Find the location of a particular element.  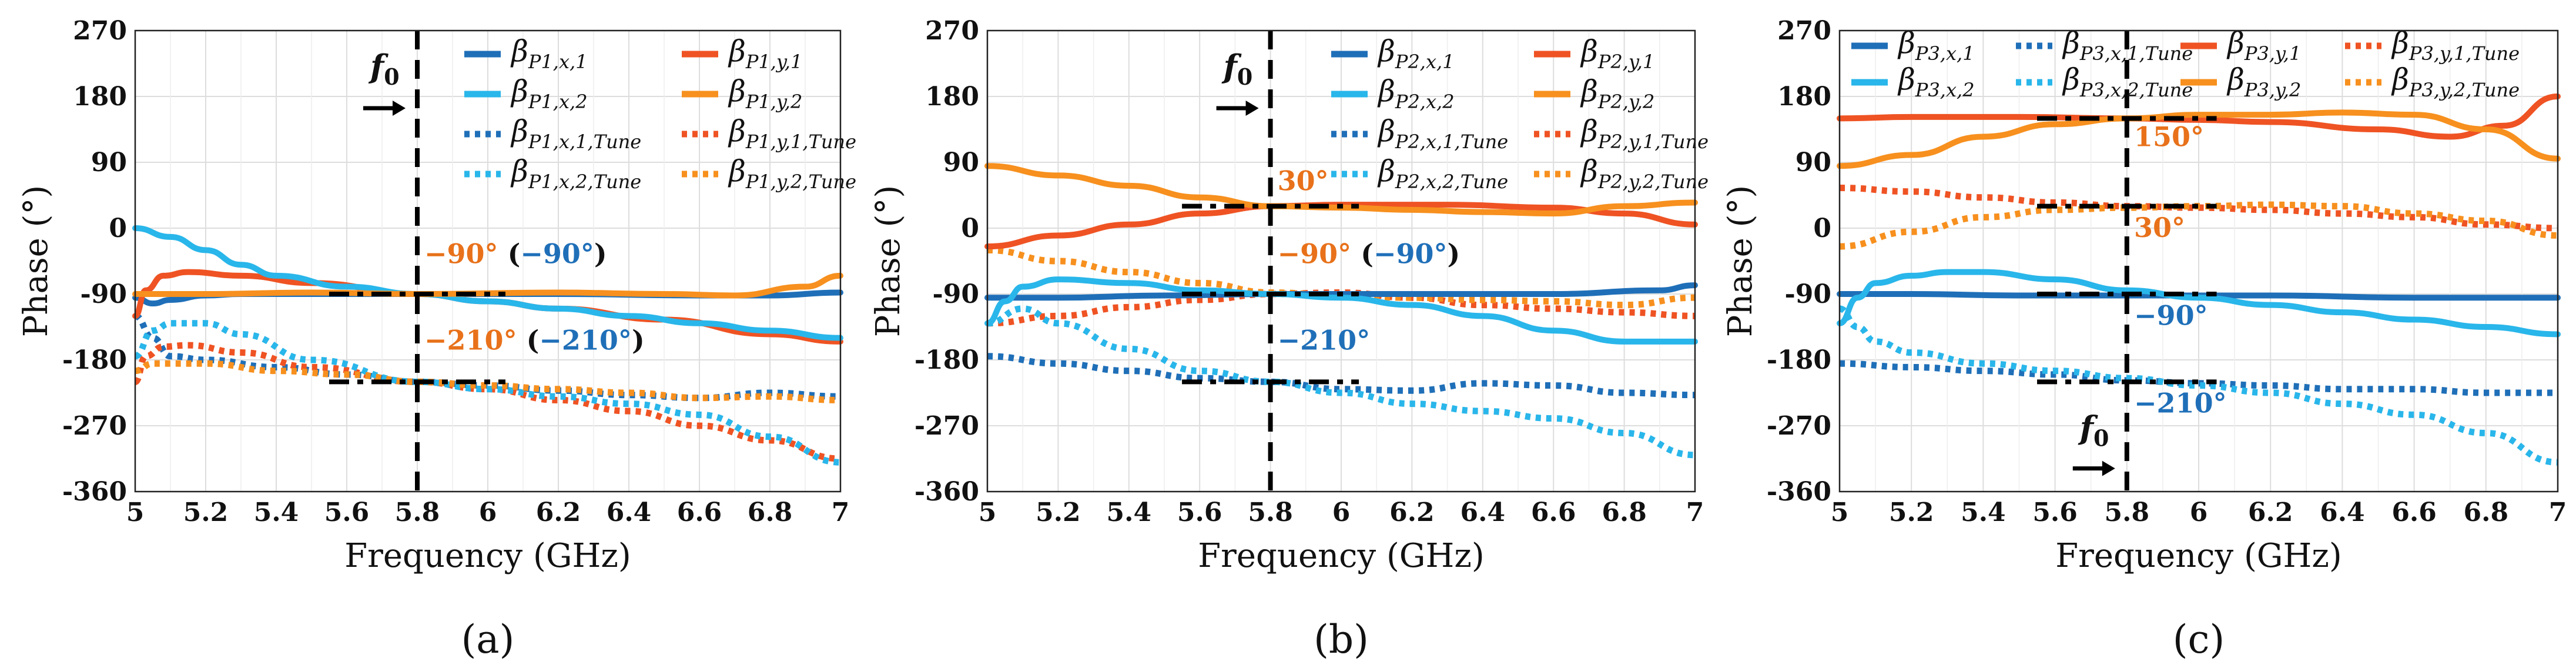

series-line-p3-x-2-tune is located at coordinates (2198, 385).